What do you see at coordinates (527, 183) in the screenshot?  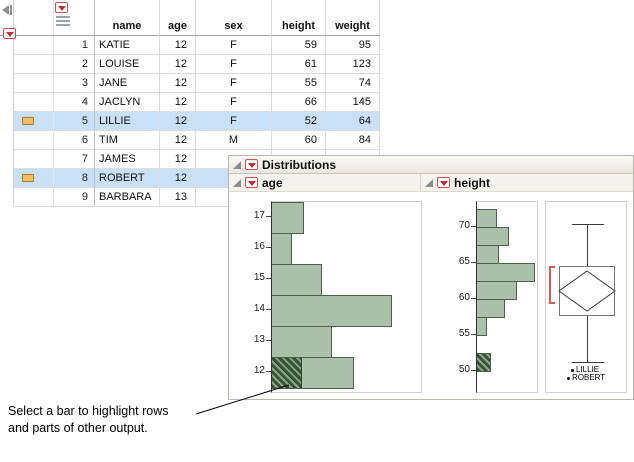 I see `height-section-header: height` at bounding box center [527, 183].